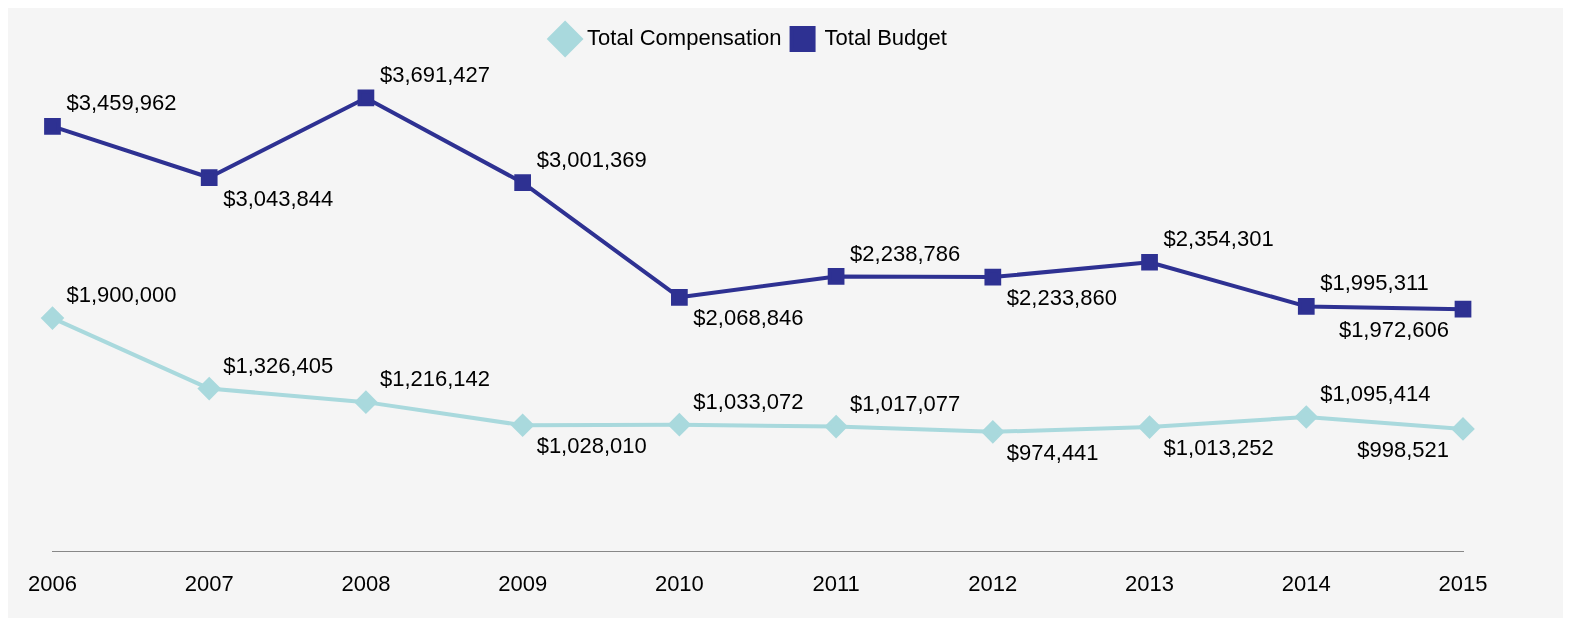 Image resolution: width=1571 pixels, height=626 pixels. What do you see at coordinates (591, 159) in the screenshot?
I see `data-label: $3,001,369` at bounding box center [591, 159].